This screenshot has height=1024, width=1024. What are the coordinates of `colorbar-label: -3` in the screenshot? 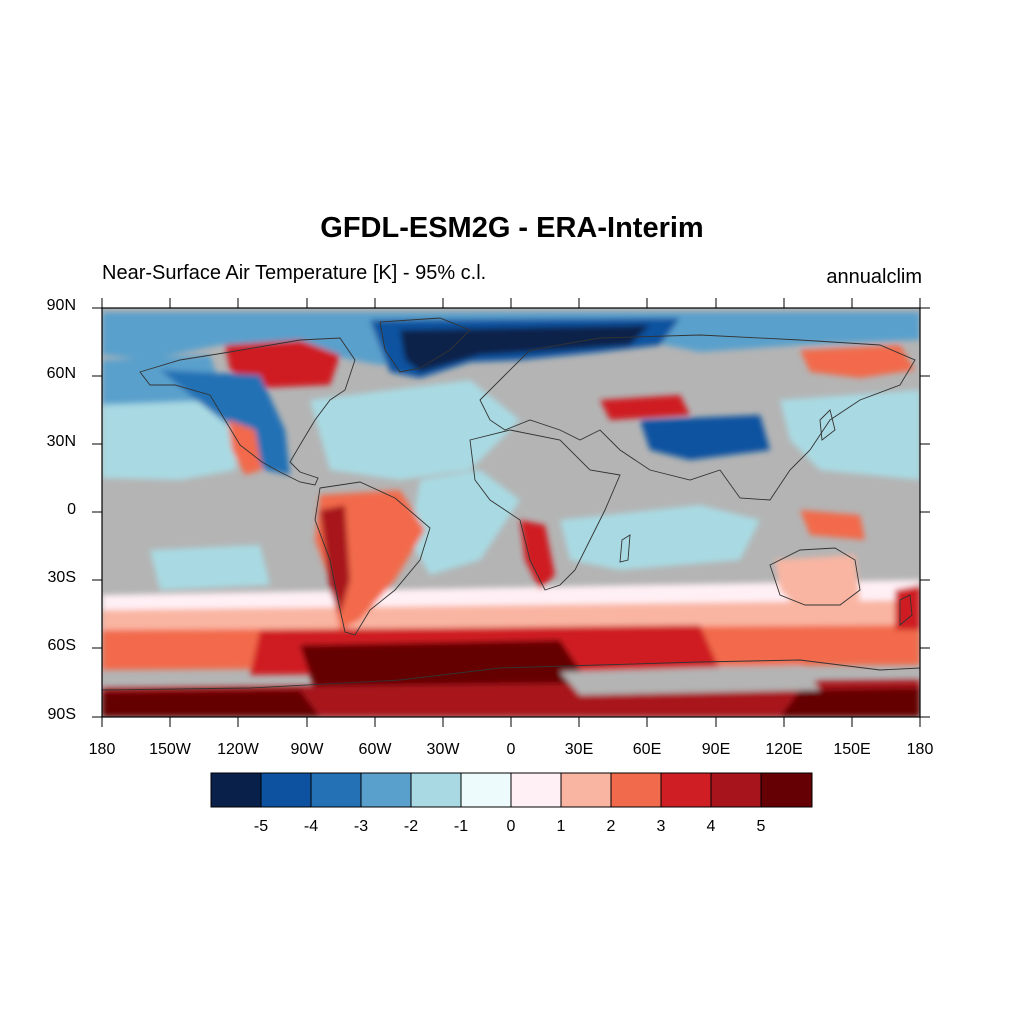 It's located at (361, 826).